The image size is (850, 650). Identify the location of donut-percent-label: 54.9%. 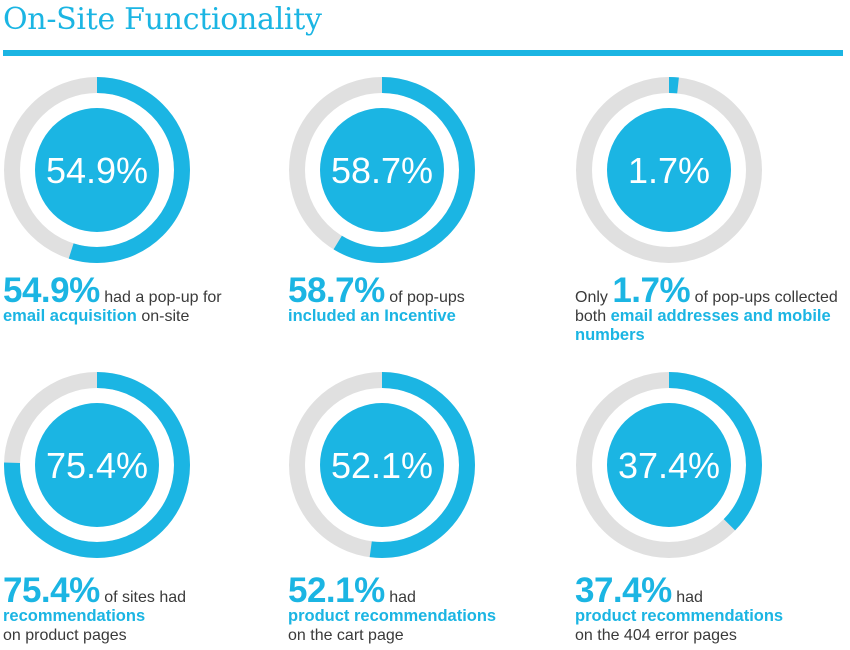
(97, 170).